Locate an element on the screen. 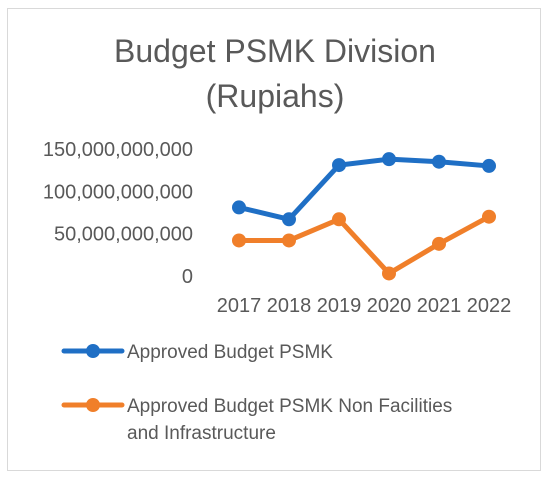 The width and height of the screenshot is (550, 479). legend-label: and Infrastructure is located at coordinates (201, 433).